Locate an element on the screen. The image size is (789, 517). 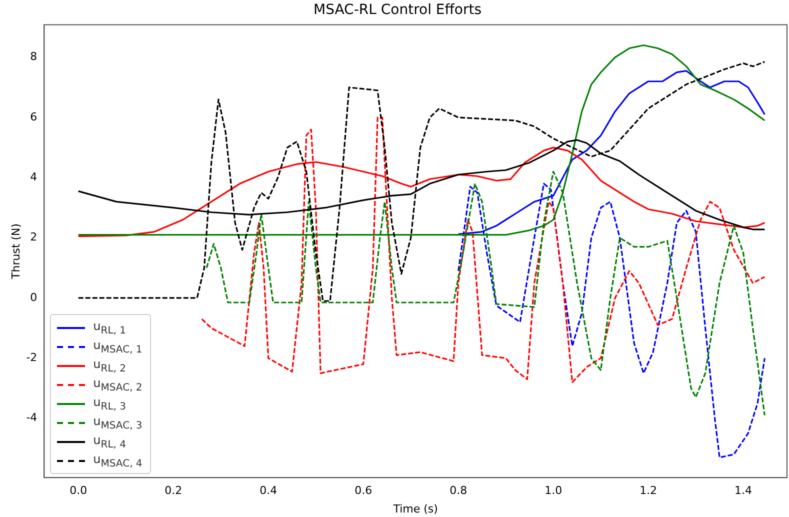
y-tick-label: 0 is located at coordinates (34, 297).